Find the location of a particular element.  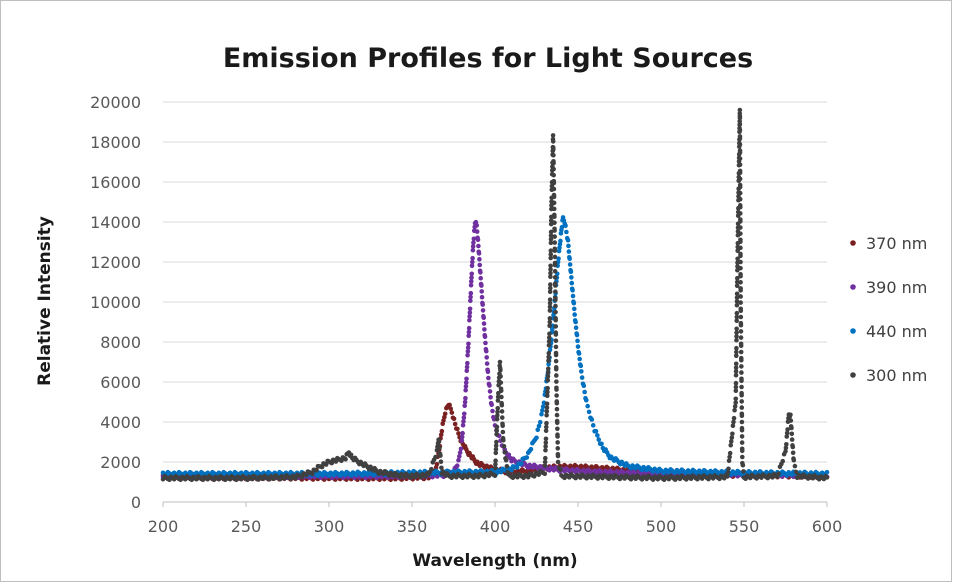

y-tick-label: 12000 is located at coordinates (115, 262).